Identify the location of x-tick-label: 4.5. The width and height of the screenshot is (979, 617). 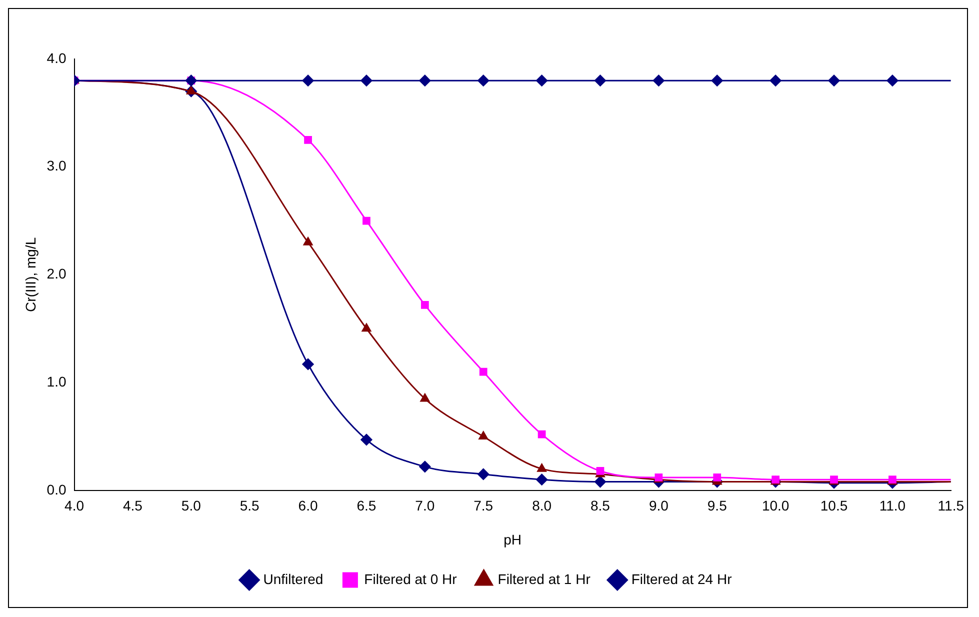
(132, 506).